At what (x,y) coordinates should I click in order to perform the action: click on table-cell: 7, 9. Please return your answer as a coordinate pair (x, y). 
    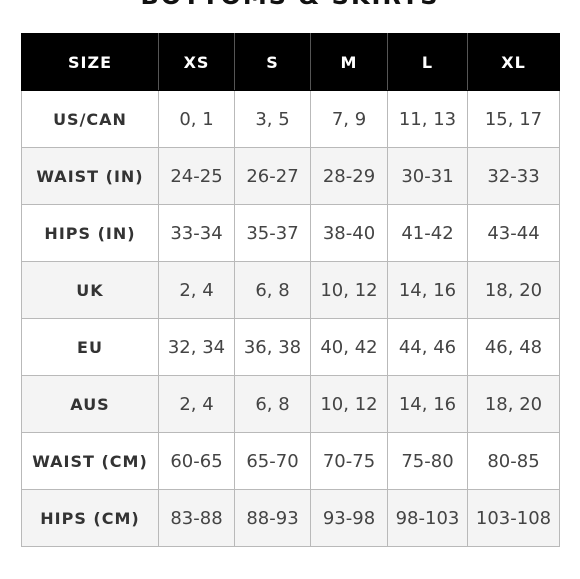
    Looking at the image, I should click on (349, 119).